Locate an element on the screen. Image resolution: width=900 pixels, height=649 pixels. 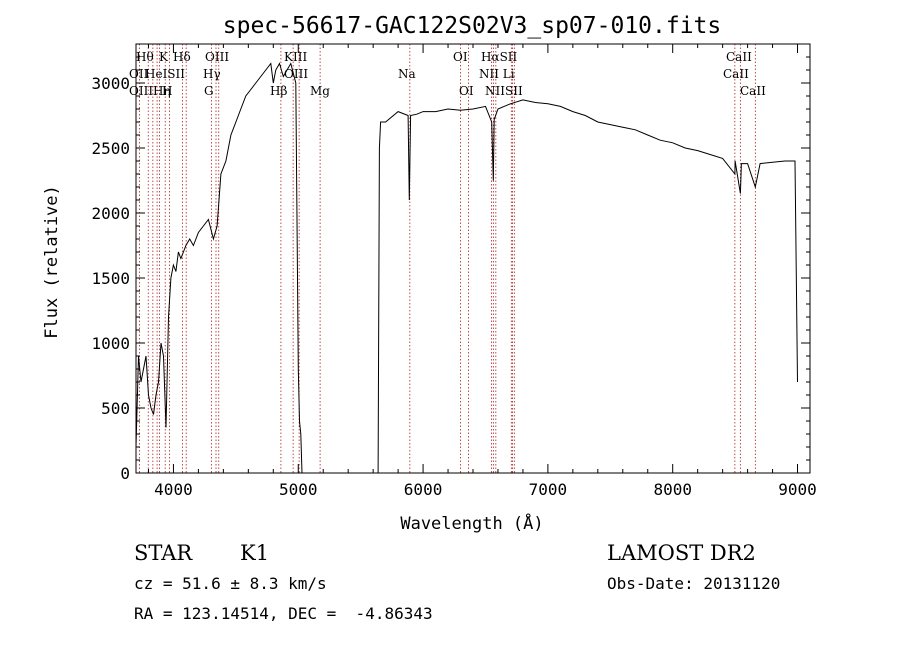
line-label: Hδ is located at coordinates (182, 57).